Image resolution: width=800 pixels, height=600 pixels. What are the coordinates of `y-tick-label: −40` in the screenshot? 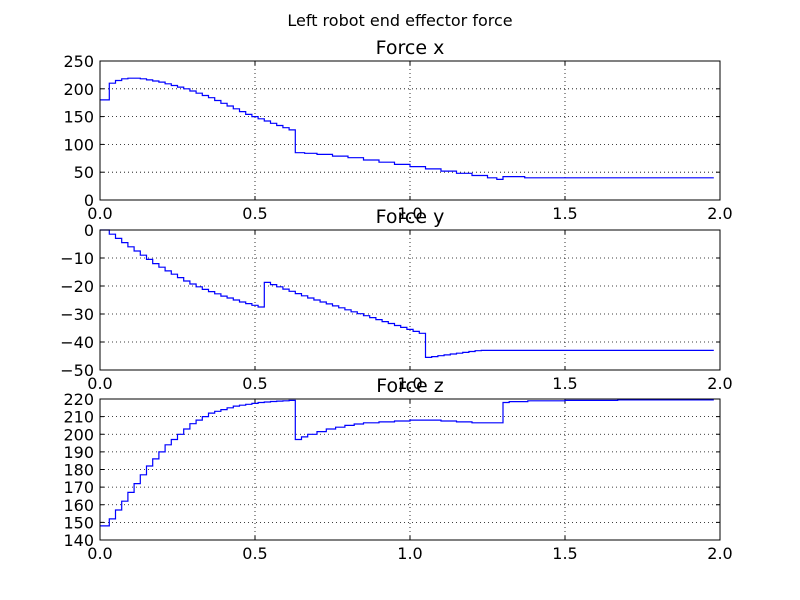 It's located at (77, 342).